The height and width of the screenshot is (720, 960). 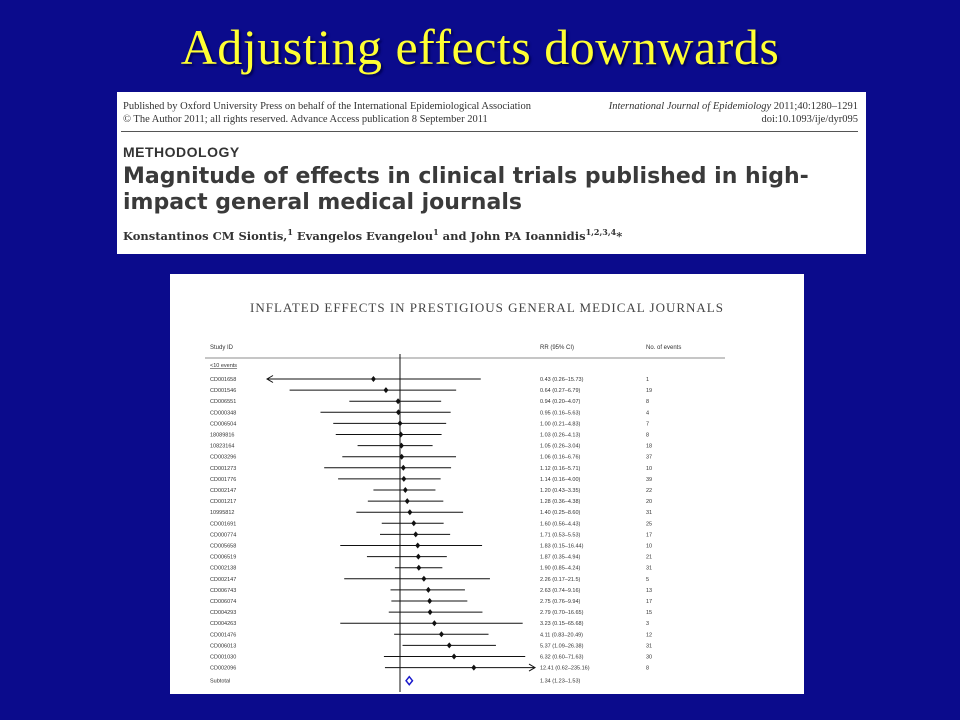 What do you see at coordinates (223, 547) in the screenshot?
I see `study-id-15: CD005658` at bounding box center [223, 547].